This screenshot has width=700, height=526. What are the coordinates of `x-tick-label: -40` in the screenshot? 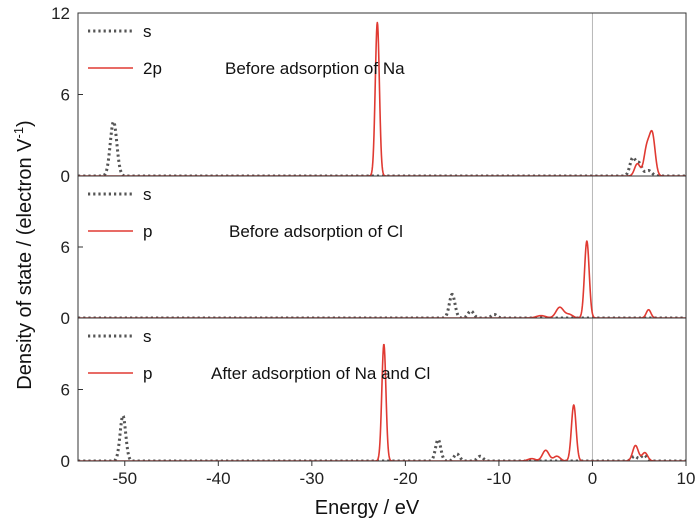 It's located at (218, 478).